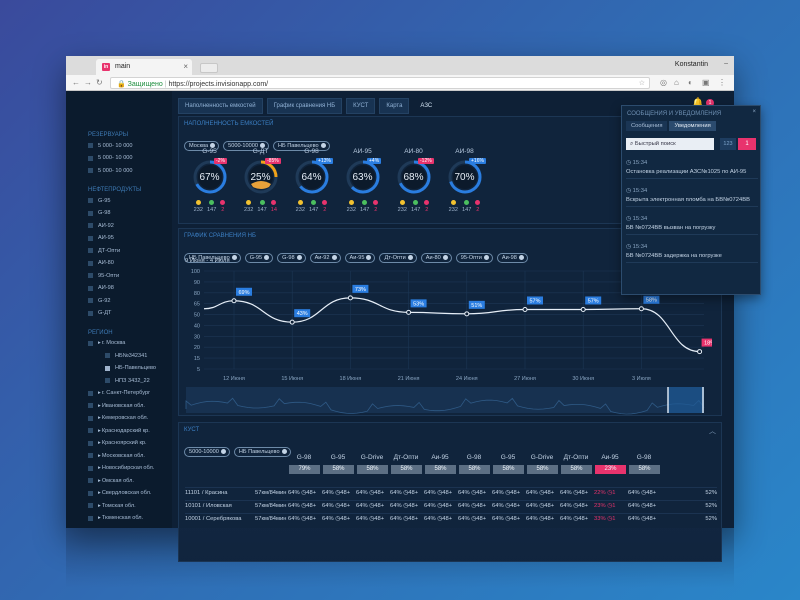 The image size is (800, 600). Describe the element at coordinates (130, 263) in the screenshot. I see `sidebar-product-item: АИ-80` at that location.